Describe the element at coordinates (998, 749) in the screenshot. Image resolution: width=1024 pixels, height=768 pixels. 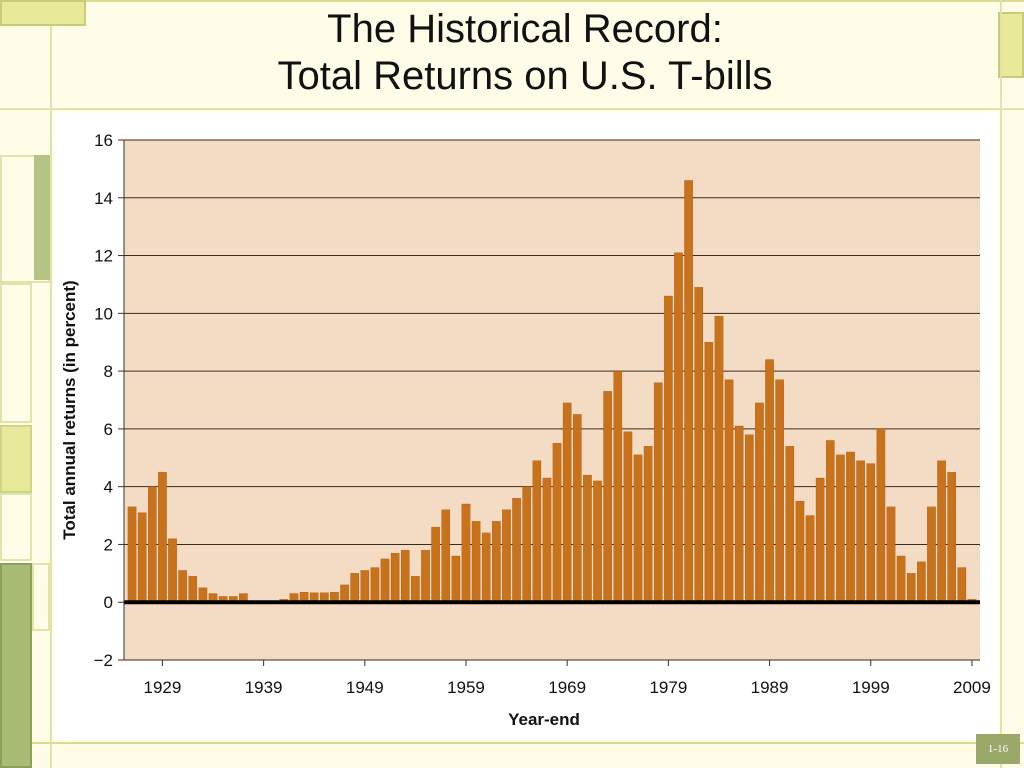
I see `slide-number: 1-16` at that location.